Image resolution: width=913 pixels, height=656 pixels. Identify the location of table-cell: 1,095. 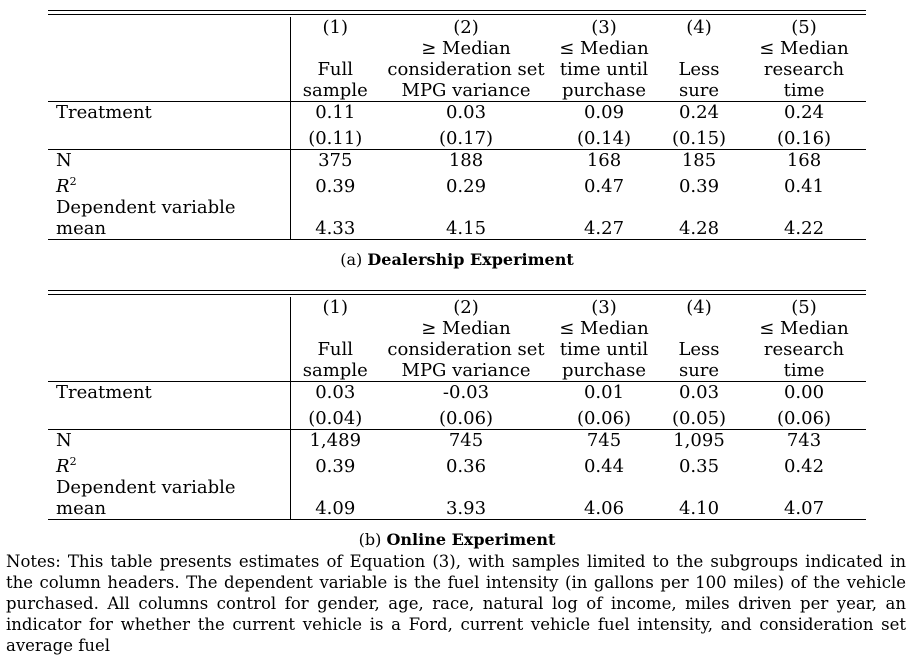
(699, 439).